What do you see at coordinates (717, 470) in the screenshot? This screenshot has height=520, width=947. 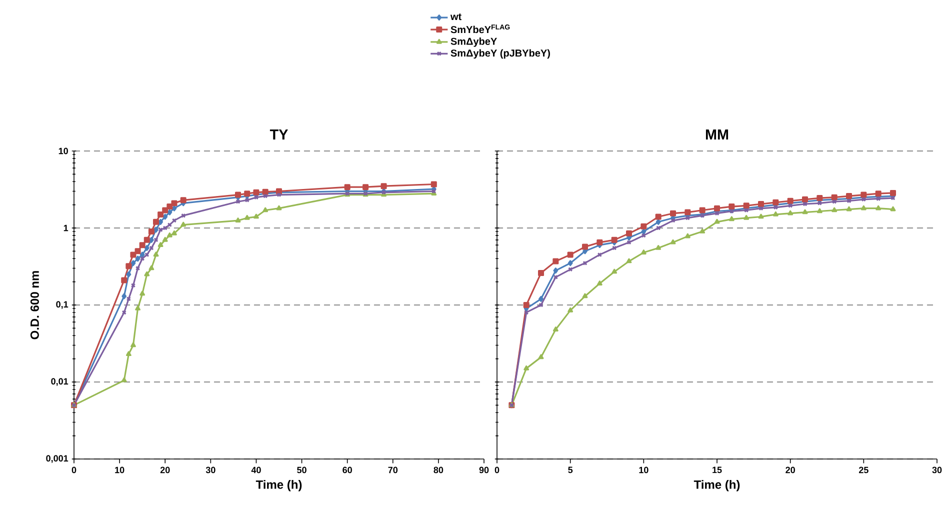 I see `x-tick-label: 15` at bounding box center [717, 470].